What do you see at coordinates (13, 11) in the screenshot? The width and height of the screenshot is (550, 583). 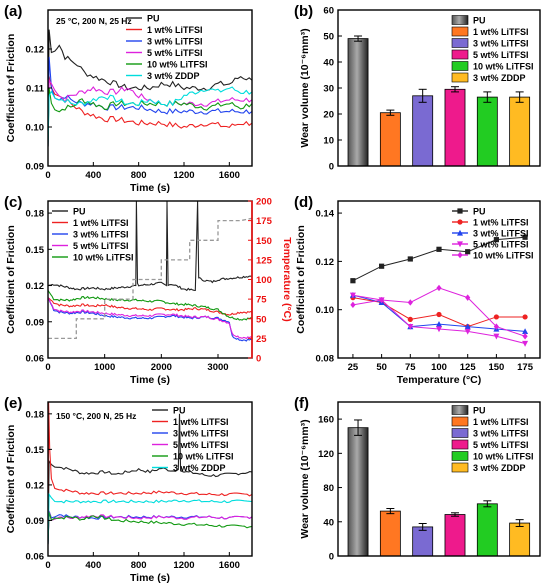 I see `panel-label: (a)` at bounding box center [13, 11].